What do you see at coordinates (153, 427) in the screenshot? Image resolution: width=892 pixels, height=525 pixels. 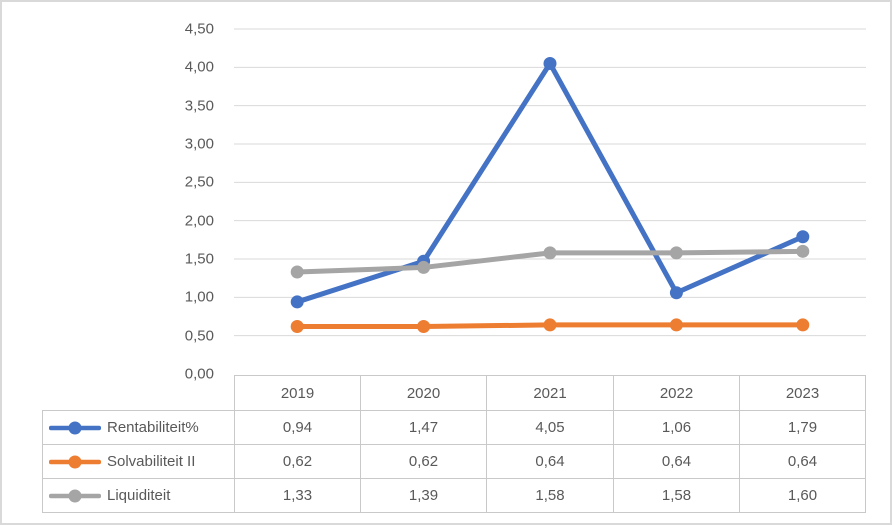 I see `series-name-label: Rentabiliteit%` at bounding box center [153, 427].